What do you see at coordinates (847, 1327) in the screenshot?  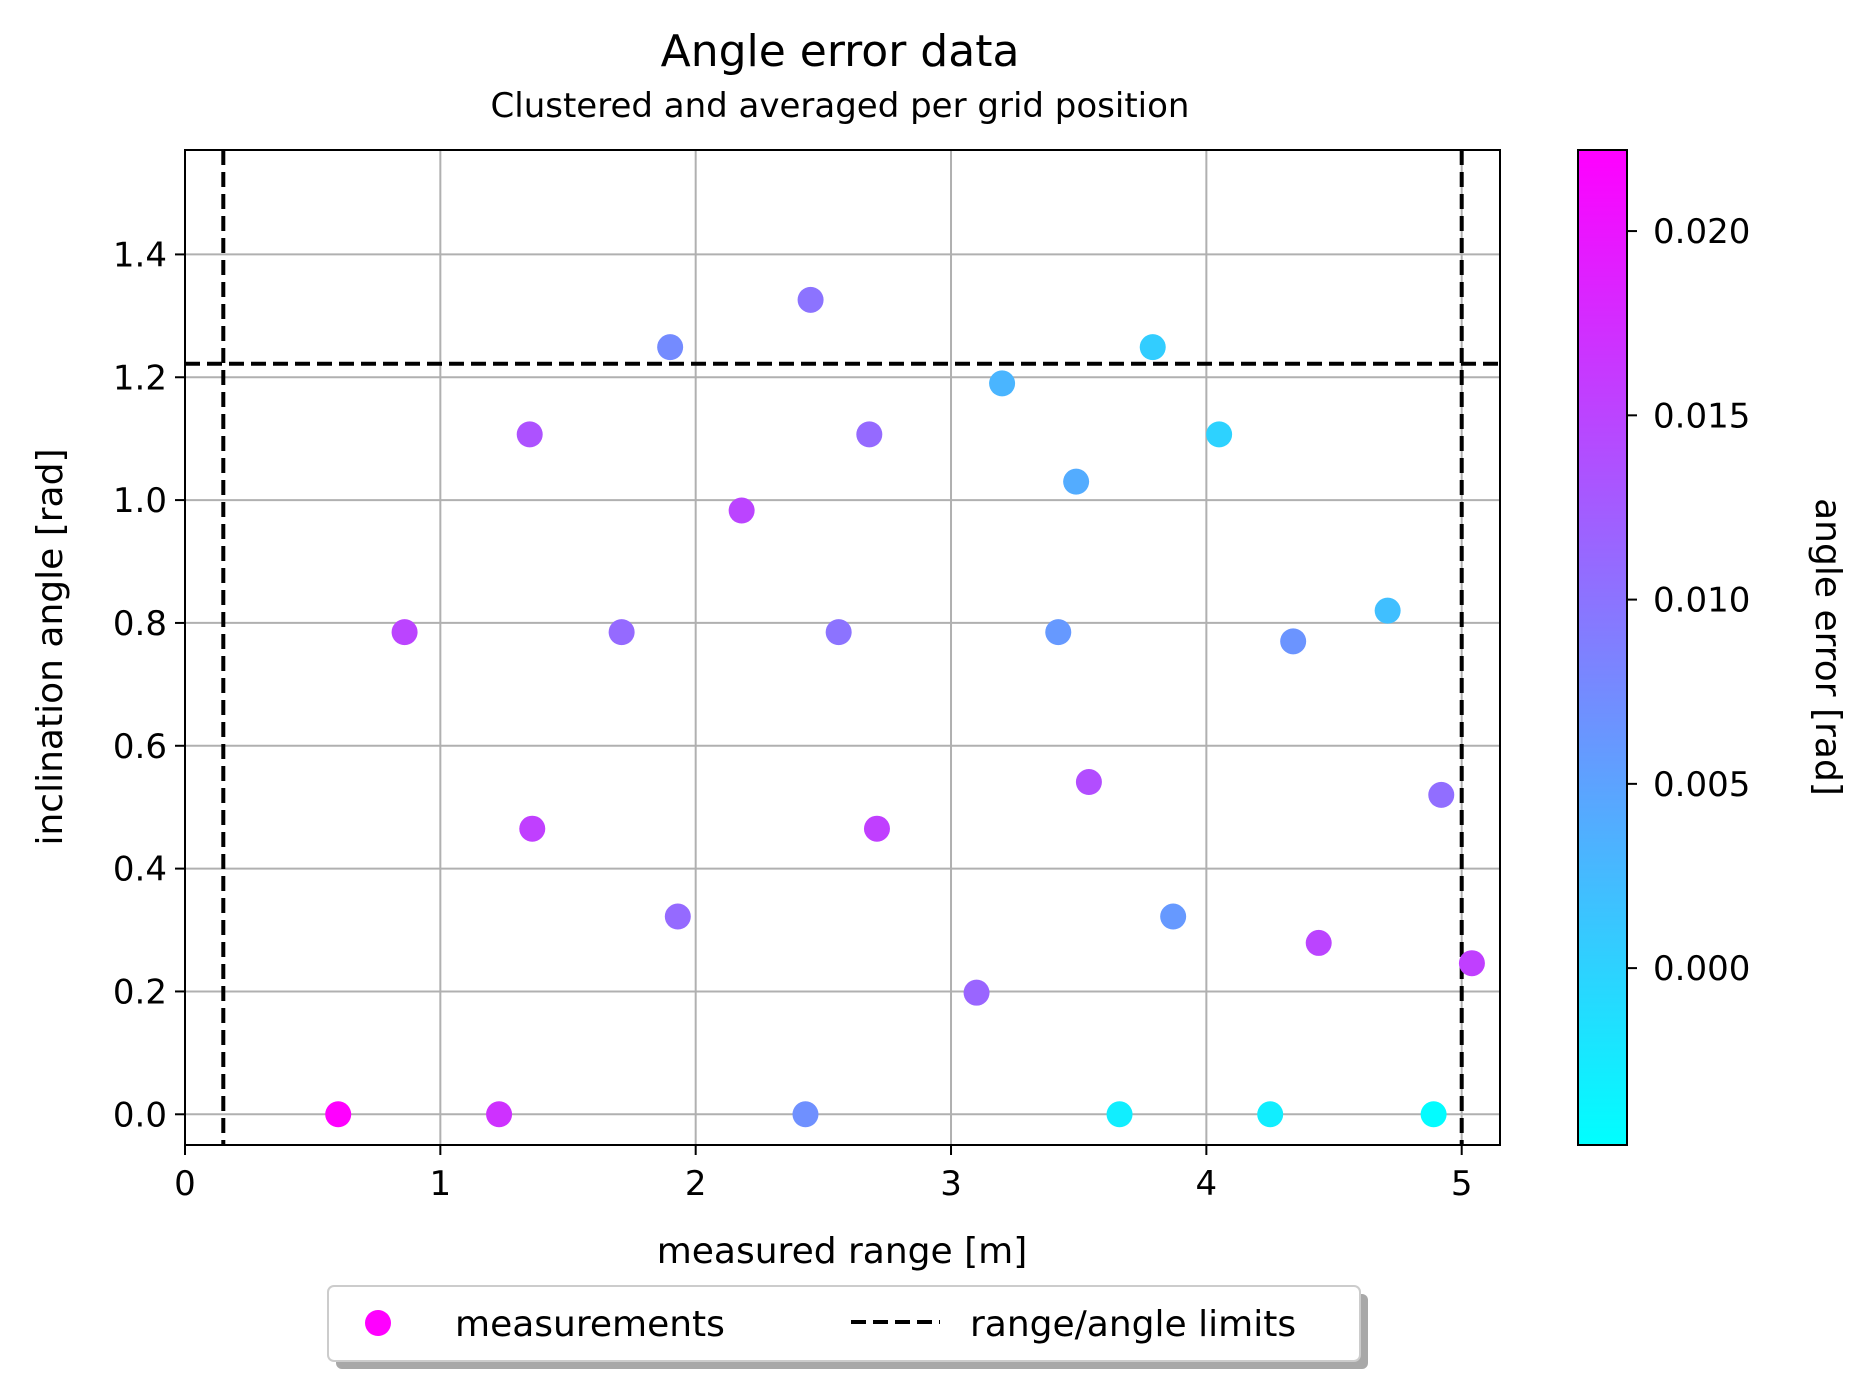 I see `legend: measurements range/angle limits` at bounding box center [847, 1327].